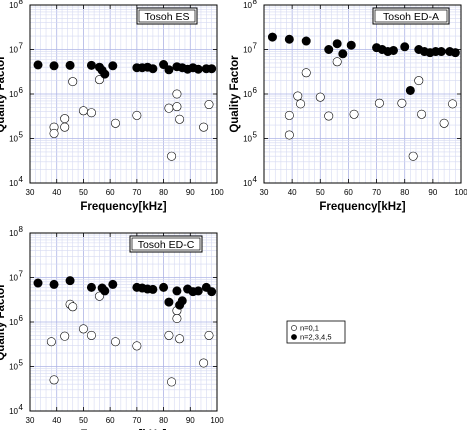 The height and width of the screenshot is (430, 467). What do you see at coordinates (292, 192) in the screenshot?
I see `x-tick-label: 40` at bounding box center [292, 192].